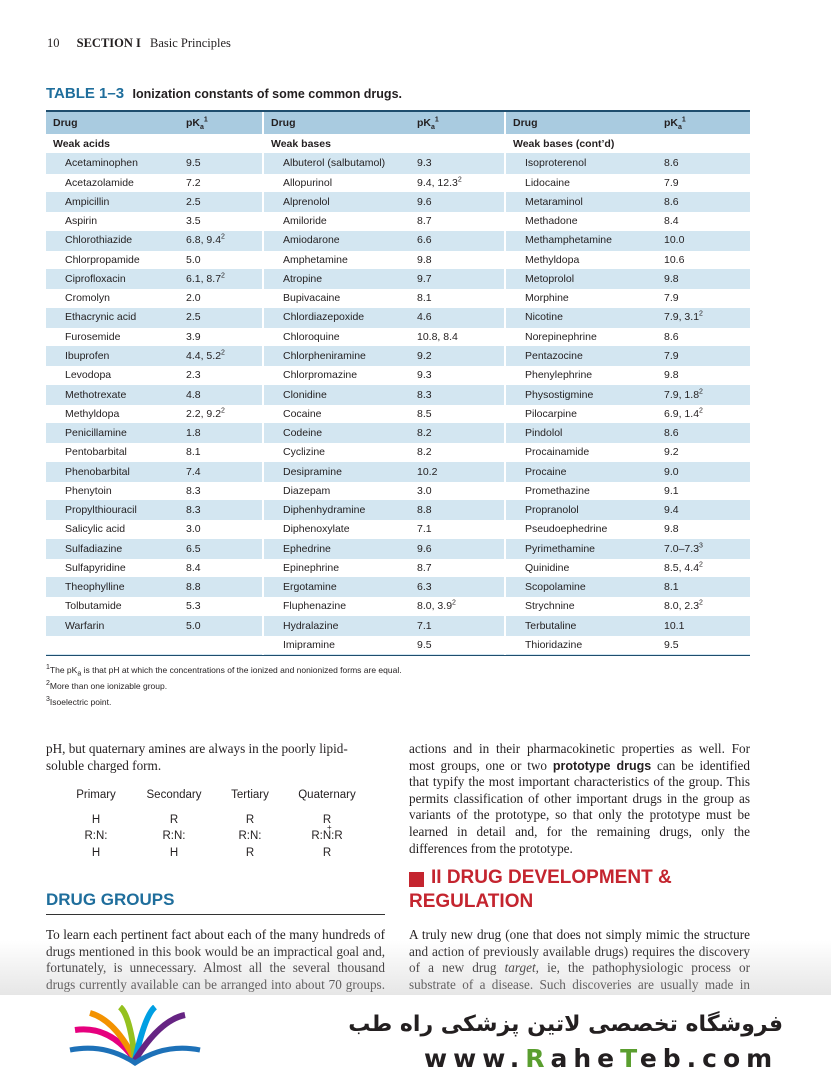  I want to click on drug-name: Methadone, so click(551, 221).